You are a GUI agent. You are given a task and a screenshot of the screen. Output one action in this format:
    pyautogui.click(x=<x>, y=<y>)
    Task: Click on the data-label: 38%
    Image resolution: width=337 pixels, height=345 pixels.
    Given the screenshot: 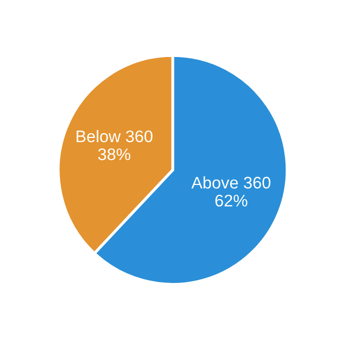 What is the action you would take?
    pyautogui.click(x=114, y=154)
    